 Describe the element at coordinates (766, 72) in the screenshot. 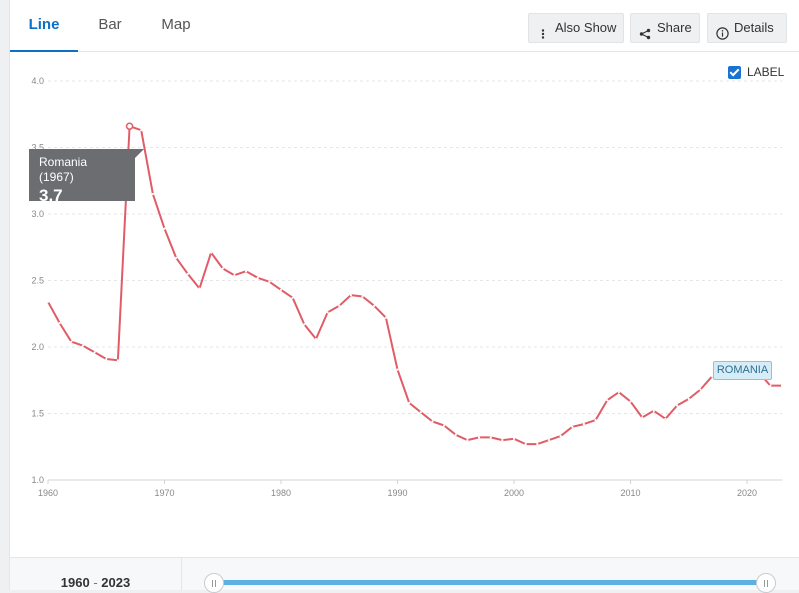

I see `label-toggle-text: LABEL` at that location.